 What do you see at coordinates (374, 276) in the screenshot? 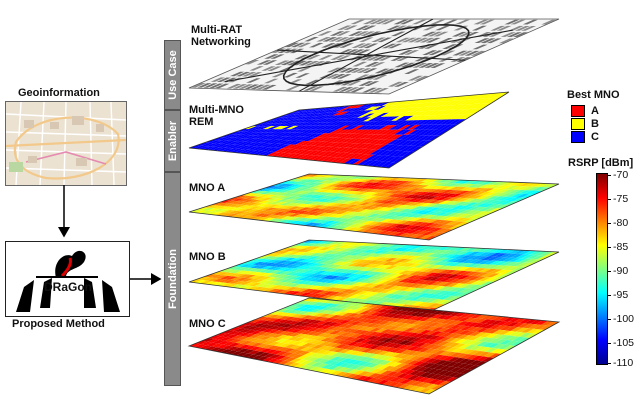
I see `mno-b-layer` at bounding box center [374, 276].